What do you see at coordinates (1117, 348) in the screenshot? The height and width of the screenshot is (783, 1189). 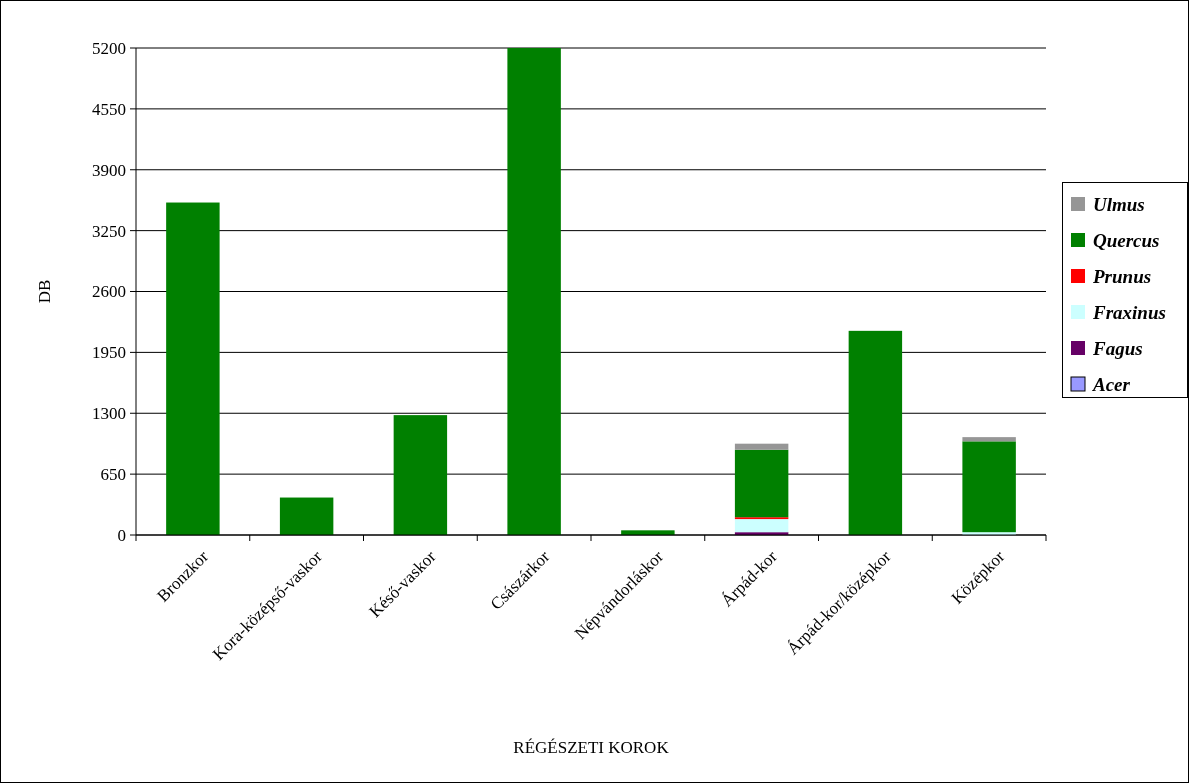 I see `legend-label: Fagus` at bounding box center [1117, 348].